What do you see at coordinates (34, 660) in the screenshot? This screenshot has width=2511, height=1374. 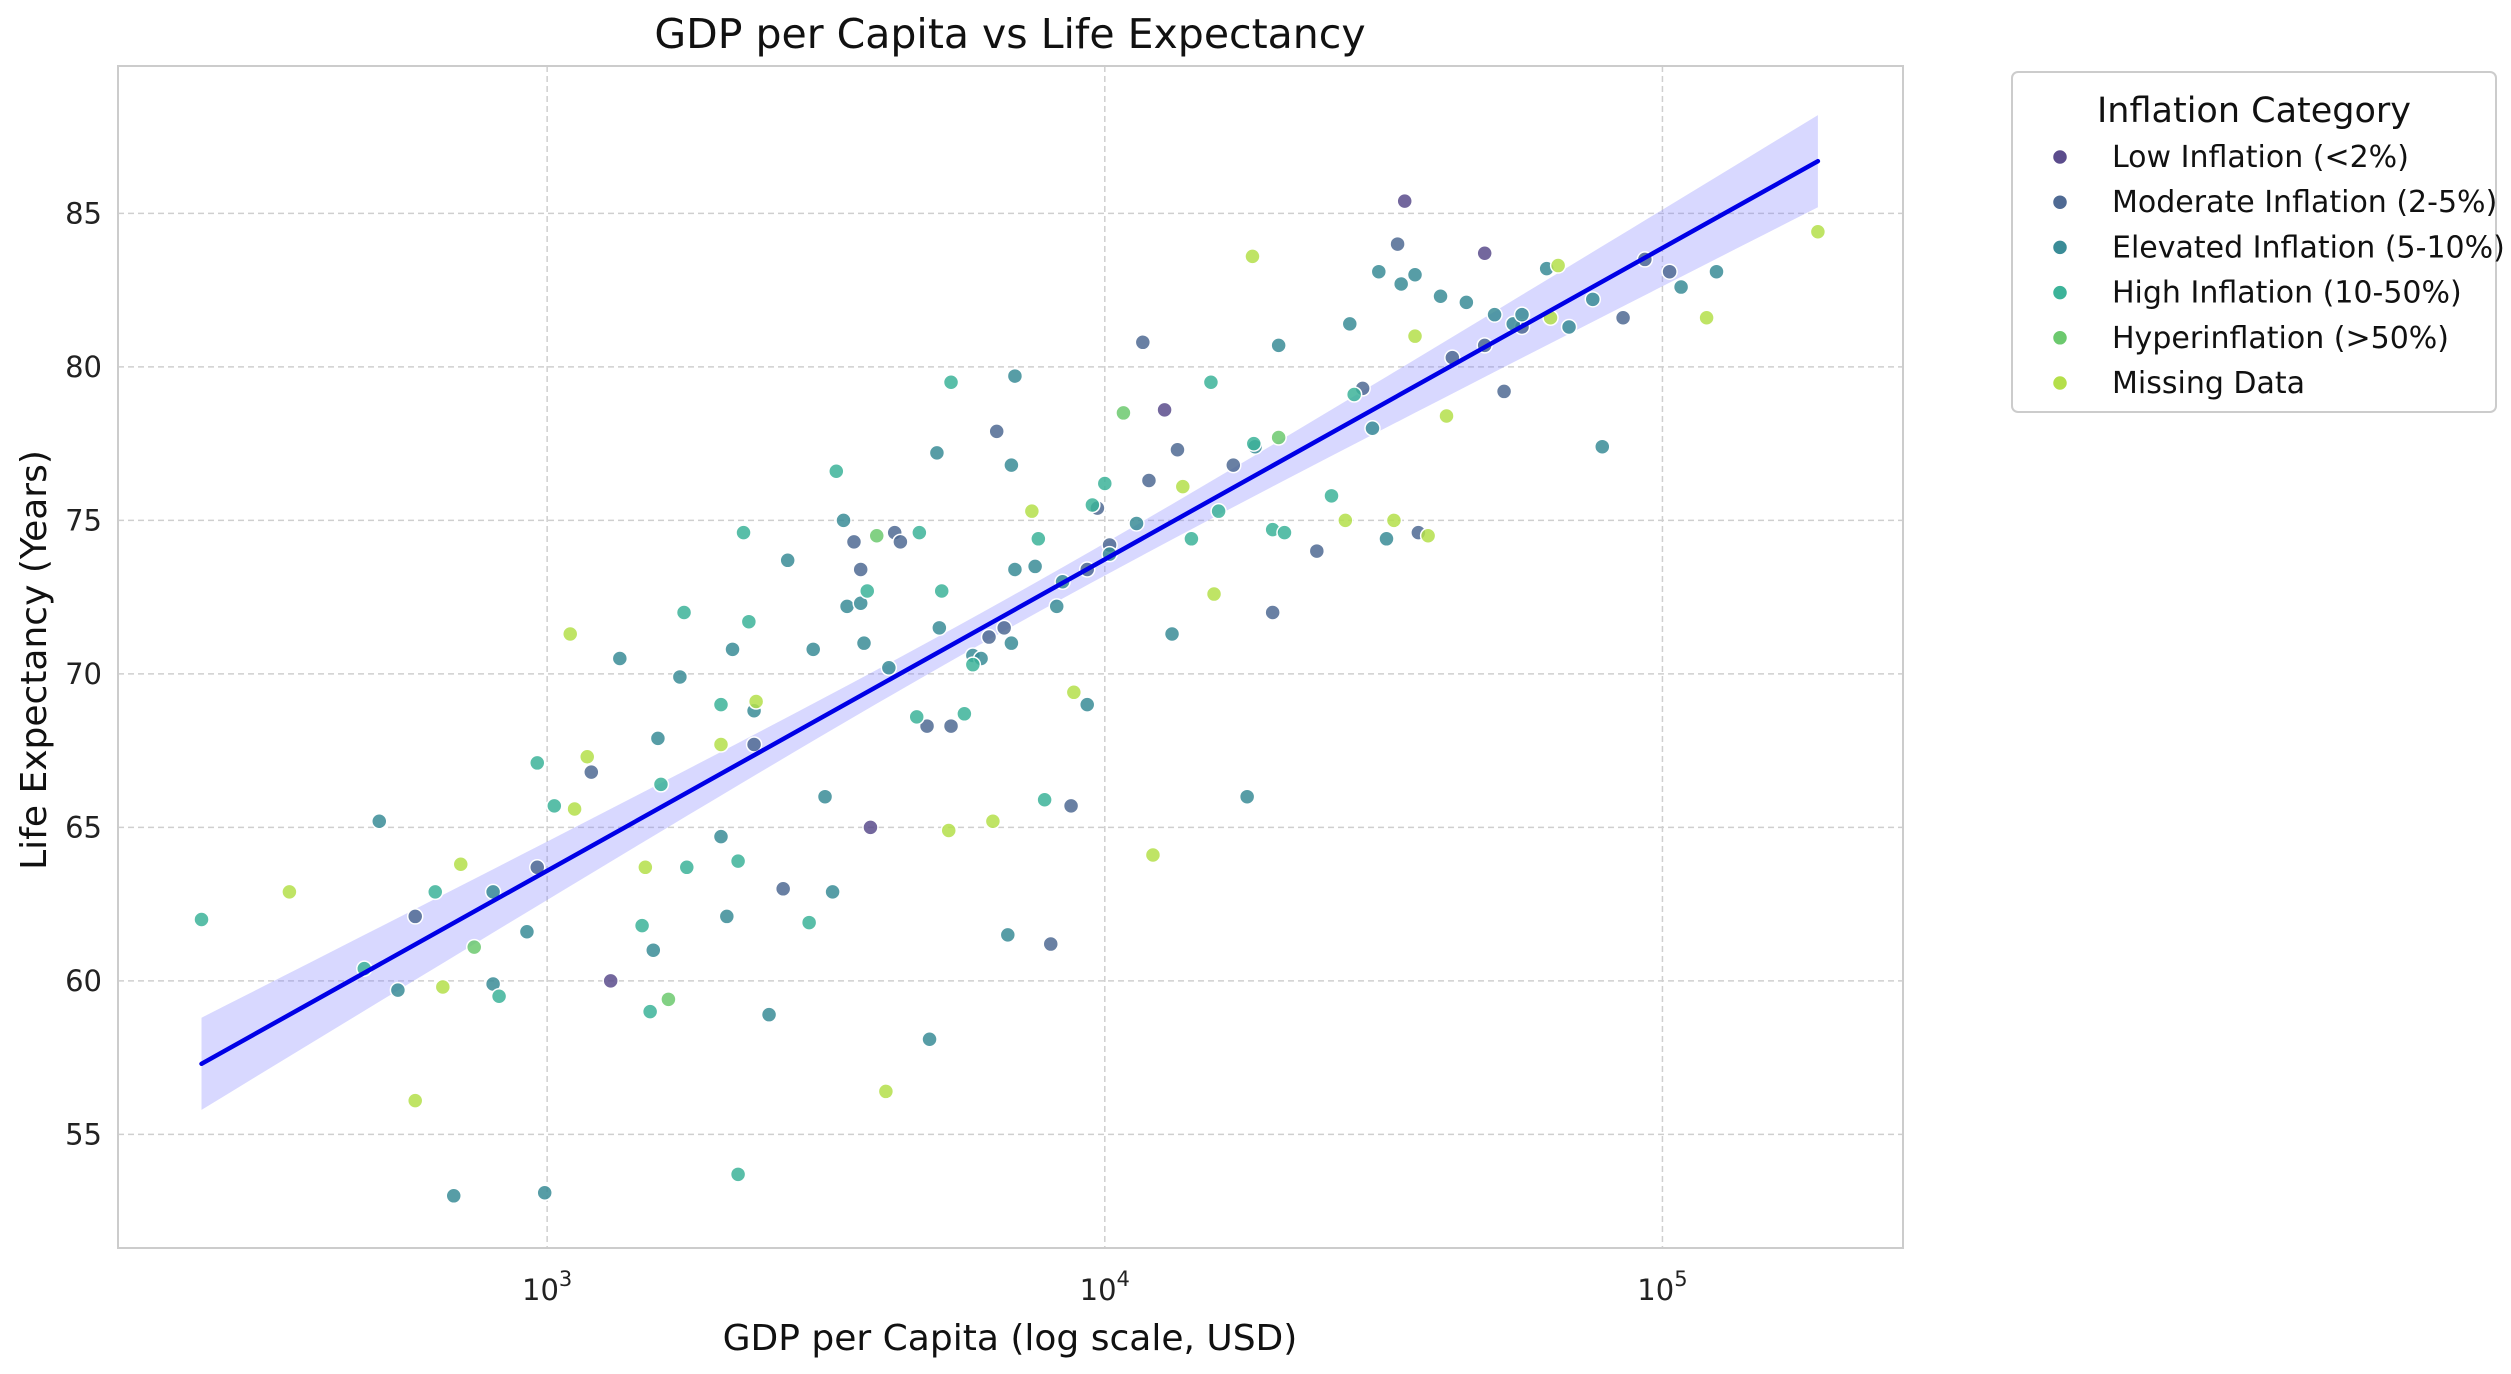 I see `y-axis-title: Life Expectancy (Years)` at bounding box center [34, 660].